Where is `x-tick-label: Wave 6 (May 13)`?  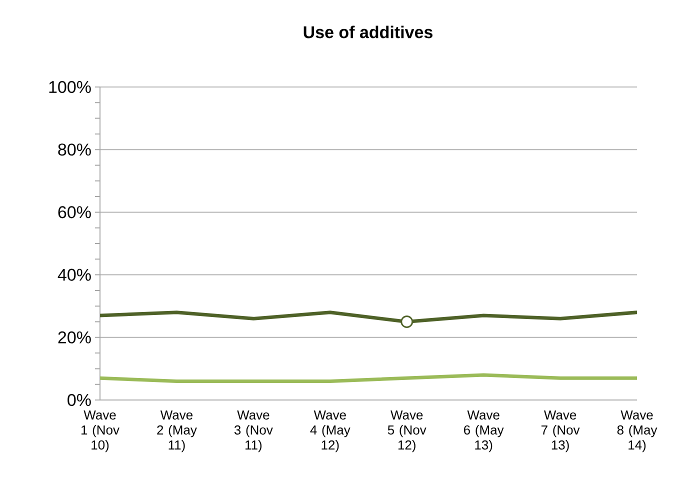
x-tick-label: Wave 6 (May 13) is located at coordinates (484, 431).